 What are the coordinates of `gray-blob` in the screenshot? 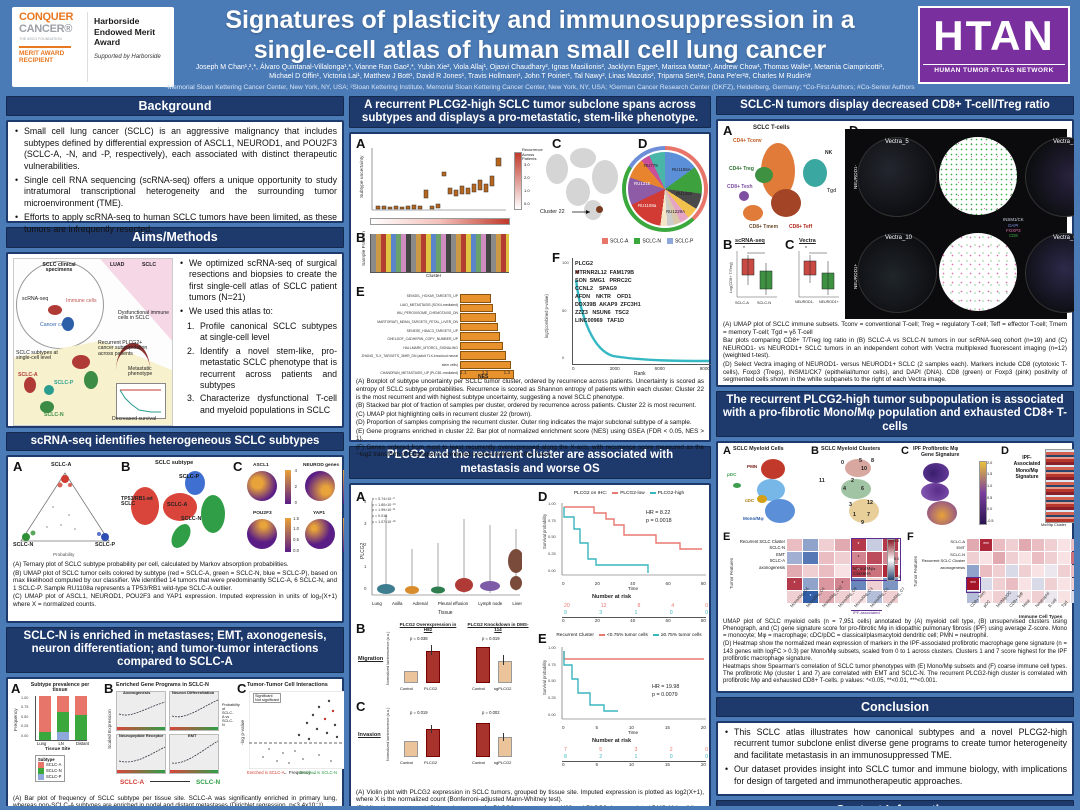 It's located at (593, 210).